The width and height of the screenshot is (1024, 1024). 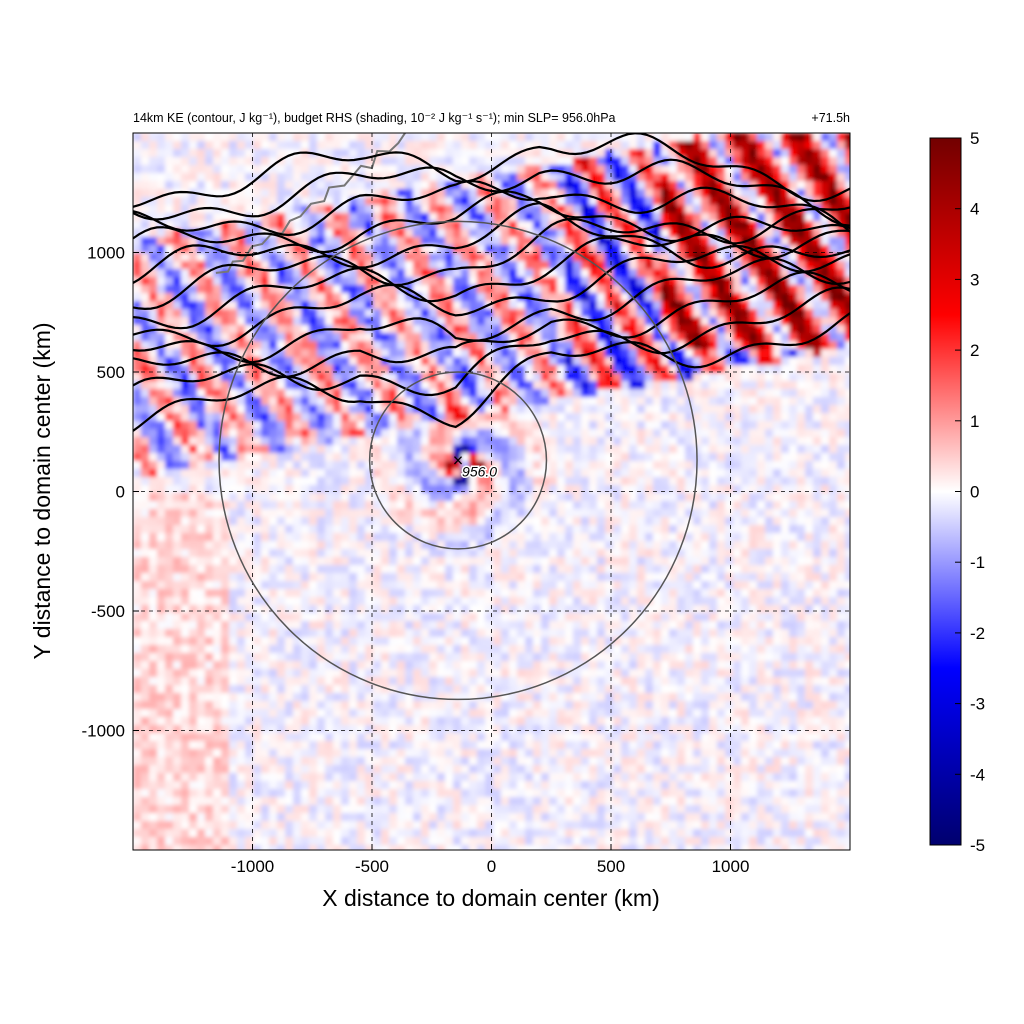 What do you see at coordinates (103, 731) in the screenshot?
I see `y-tick-label: -1000` at bounding box center [103, 731].